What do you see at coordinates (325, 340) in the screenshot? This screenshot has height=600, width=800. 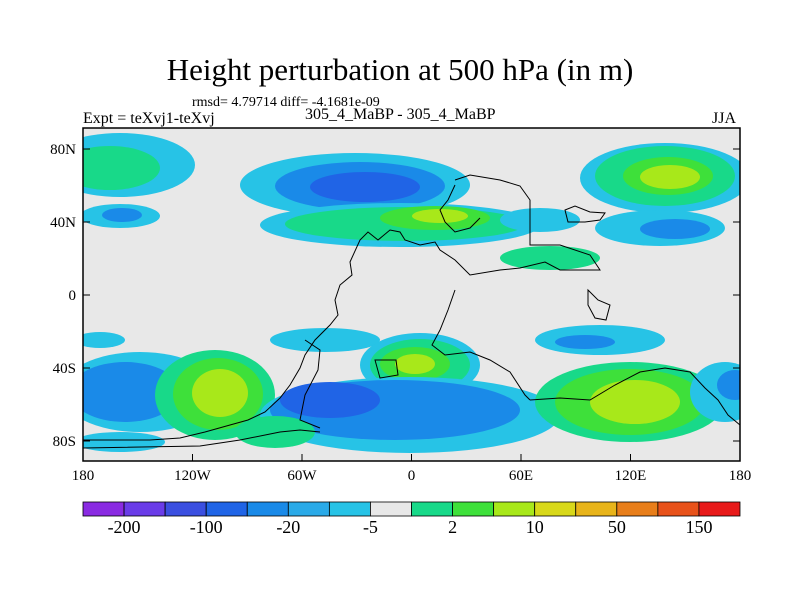 I see `contour-sh-mid-cyan` at bounding box center [325, 340].